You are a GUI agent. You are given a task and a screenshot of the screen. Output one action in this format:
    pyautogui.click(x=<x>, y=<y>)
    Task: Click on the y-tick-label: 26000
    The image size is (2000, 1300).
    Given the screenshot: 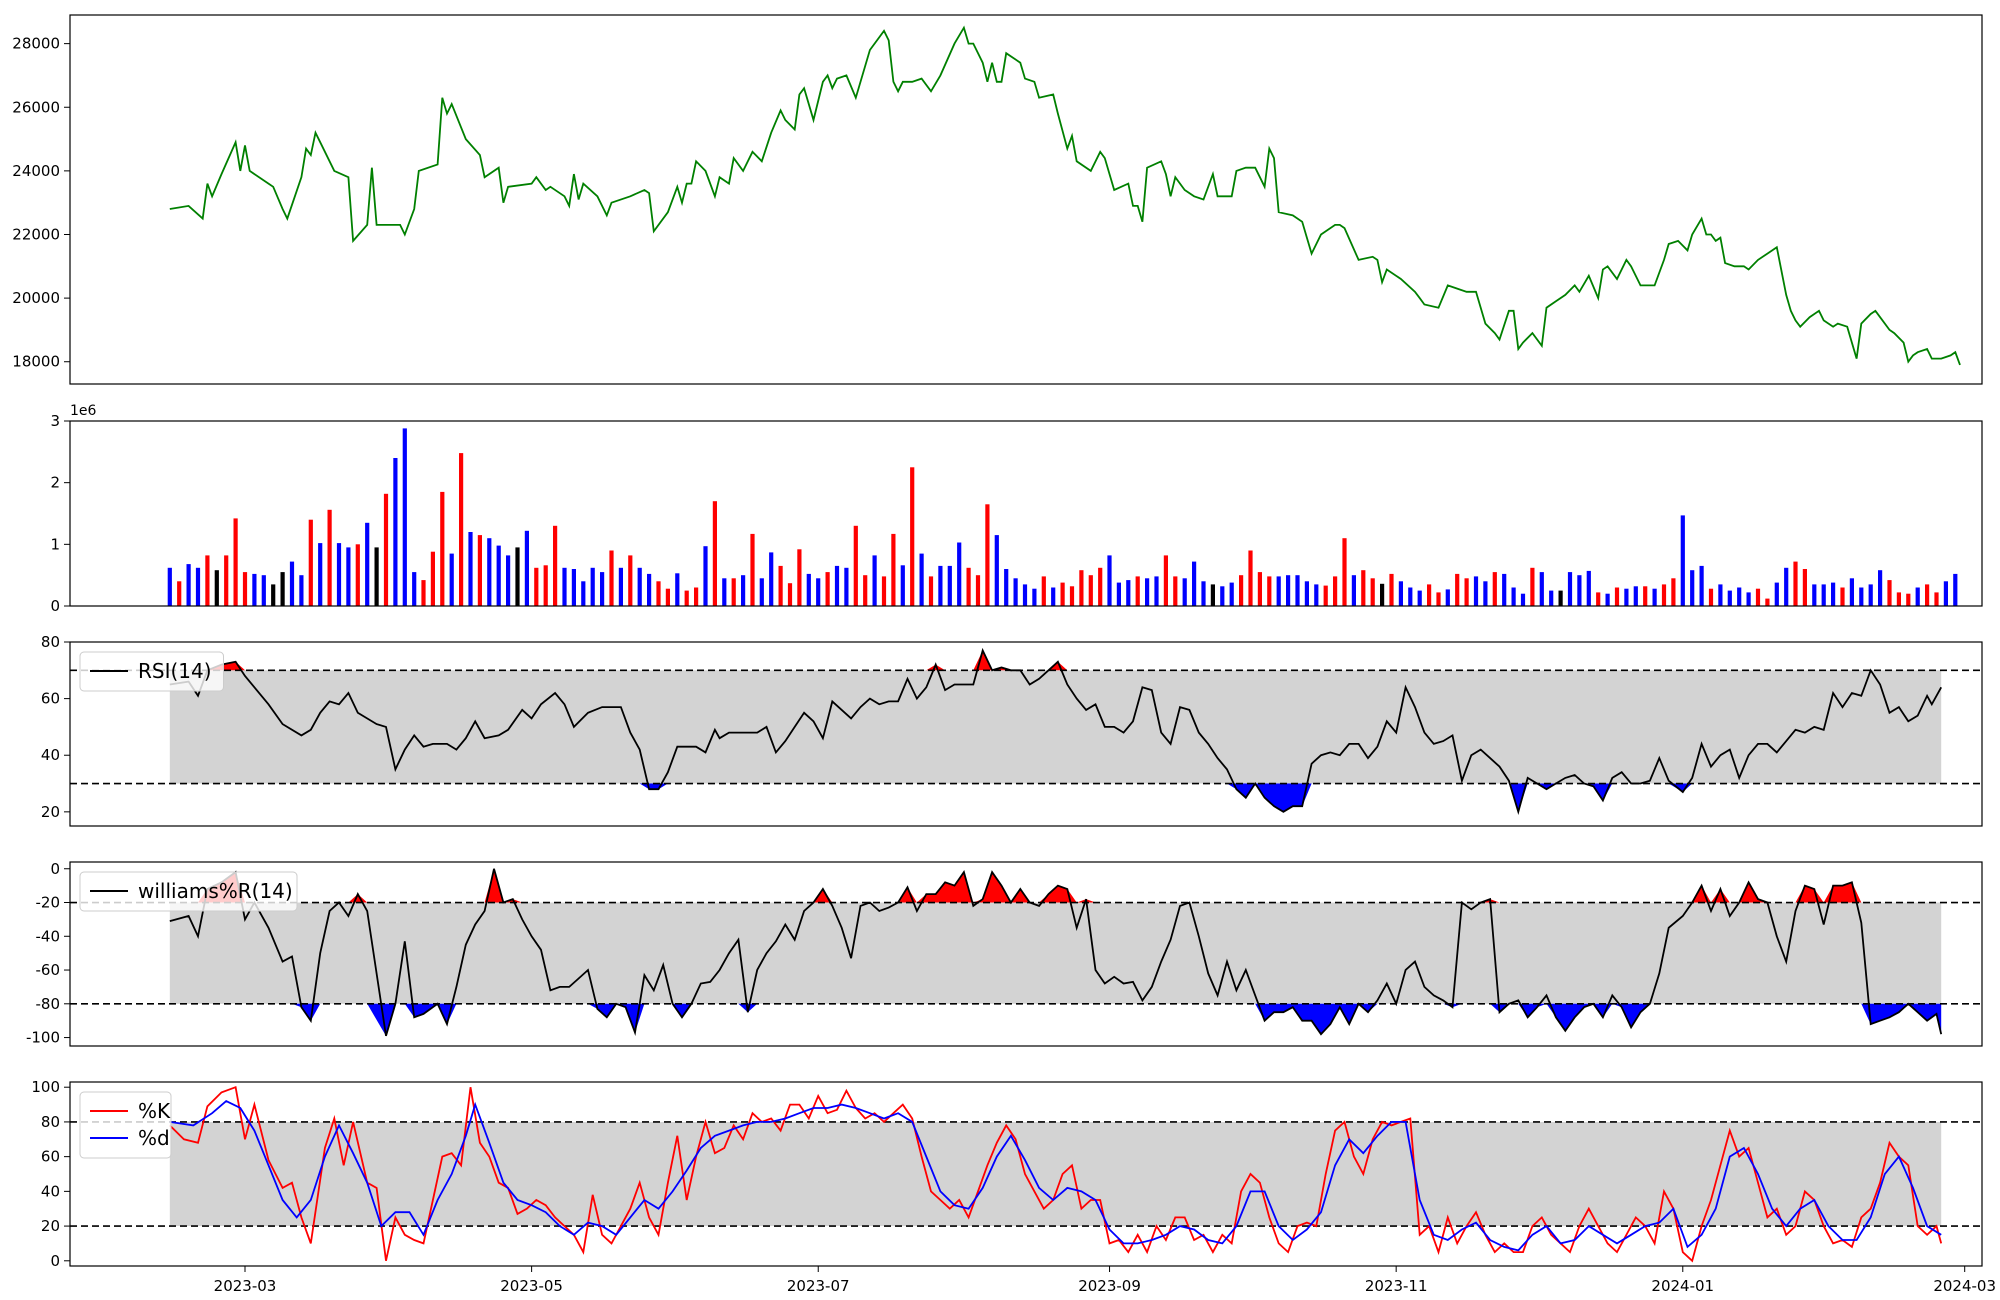 What is the action you would take?
    pyautogui.click(x=36, y=107)
    